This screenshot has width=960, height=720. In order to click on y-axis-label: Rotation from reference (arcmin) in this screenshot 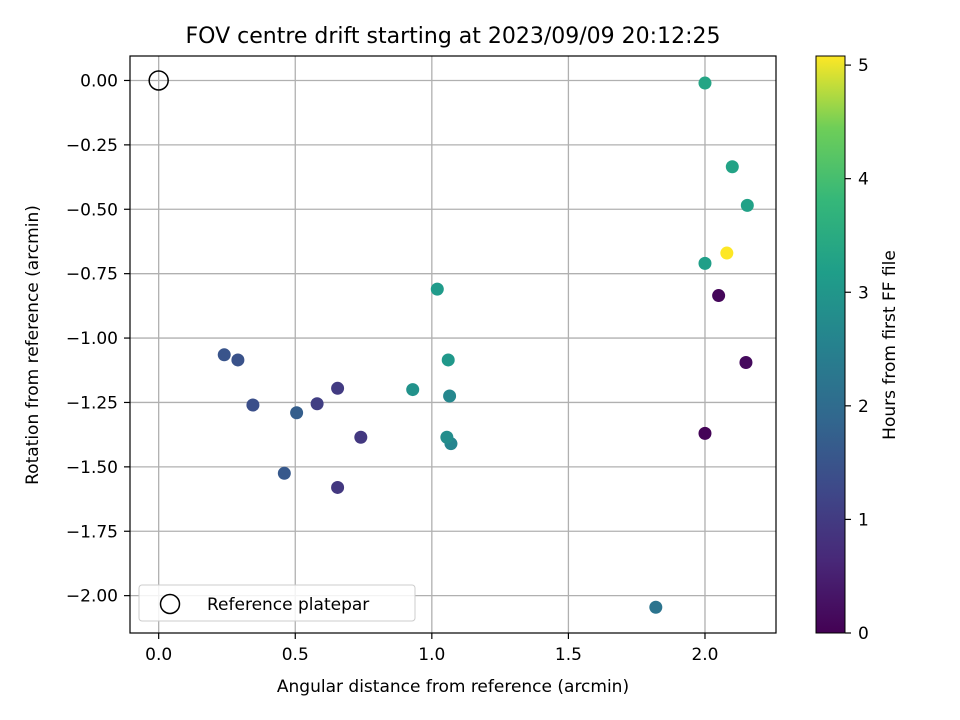, I will do `click(33, 345)`.